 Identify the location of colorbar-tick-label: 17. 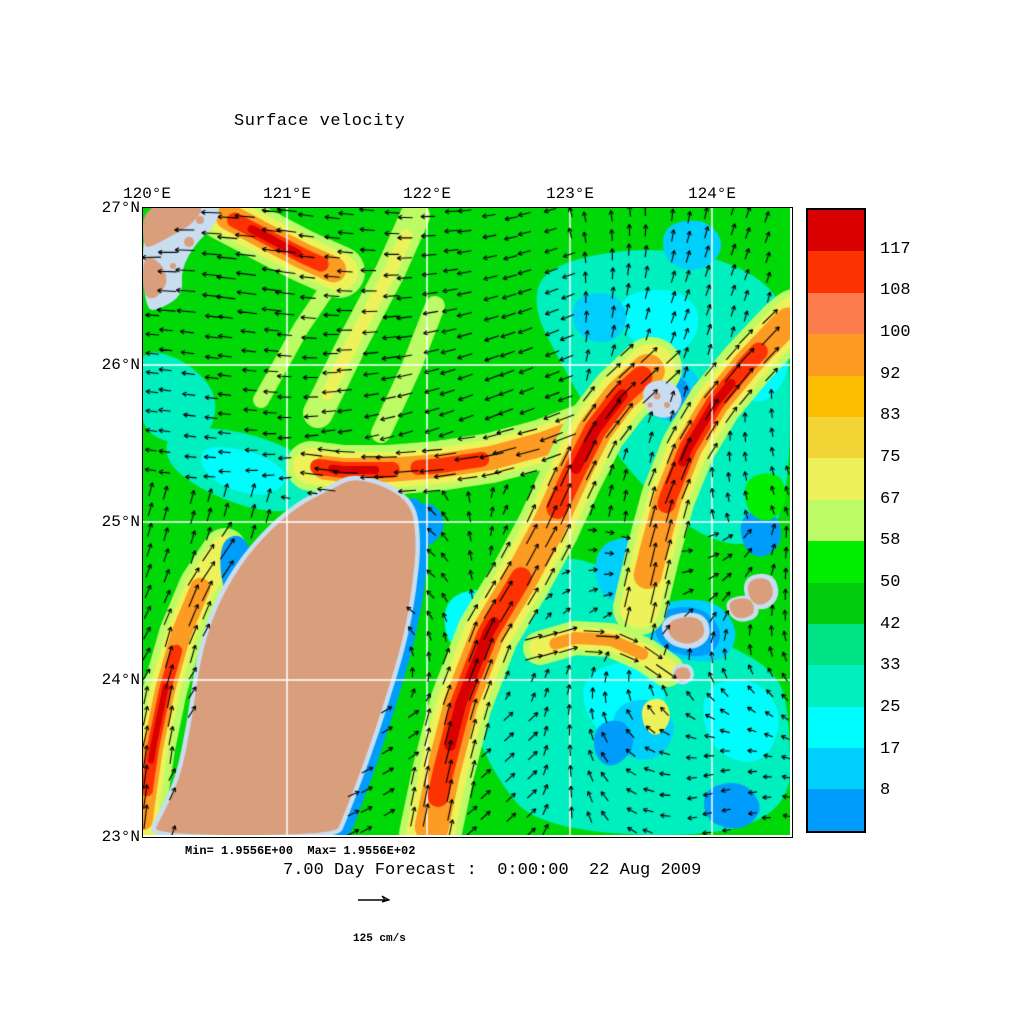
(890, 749).